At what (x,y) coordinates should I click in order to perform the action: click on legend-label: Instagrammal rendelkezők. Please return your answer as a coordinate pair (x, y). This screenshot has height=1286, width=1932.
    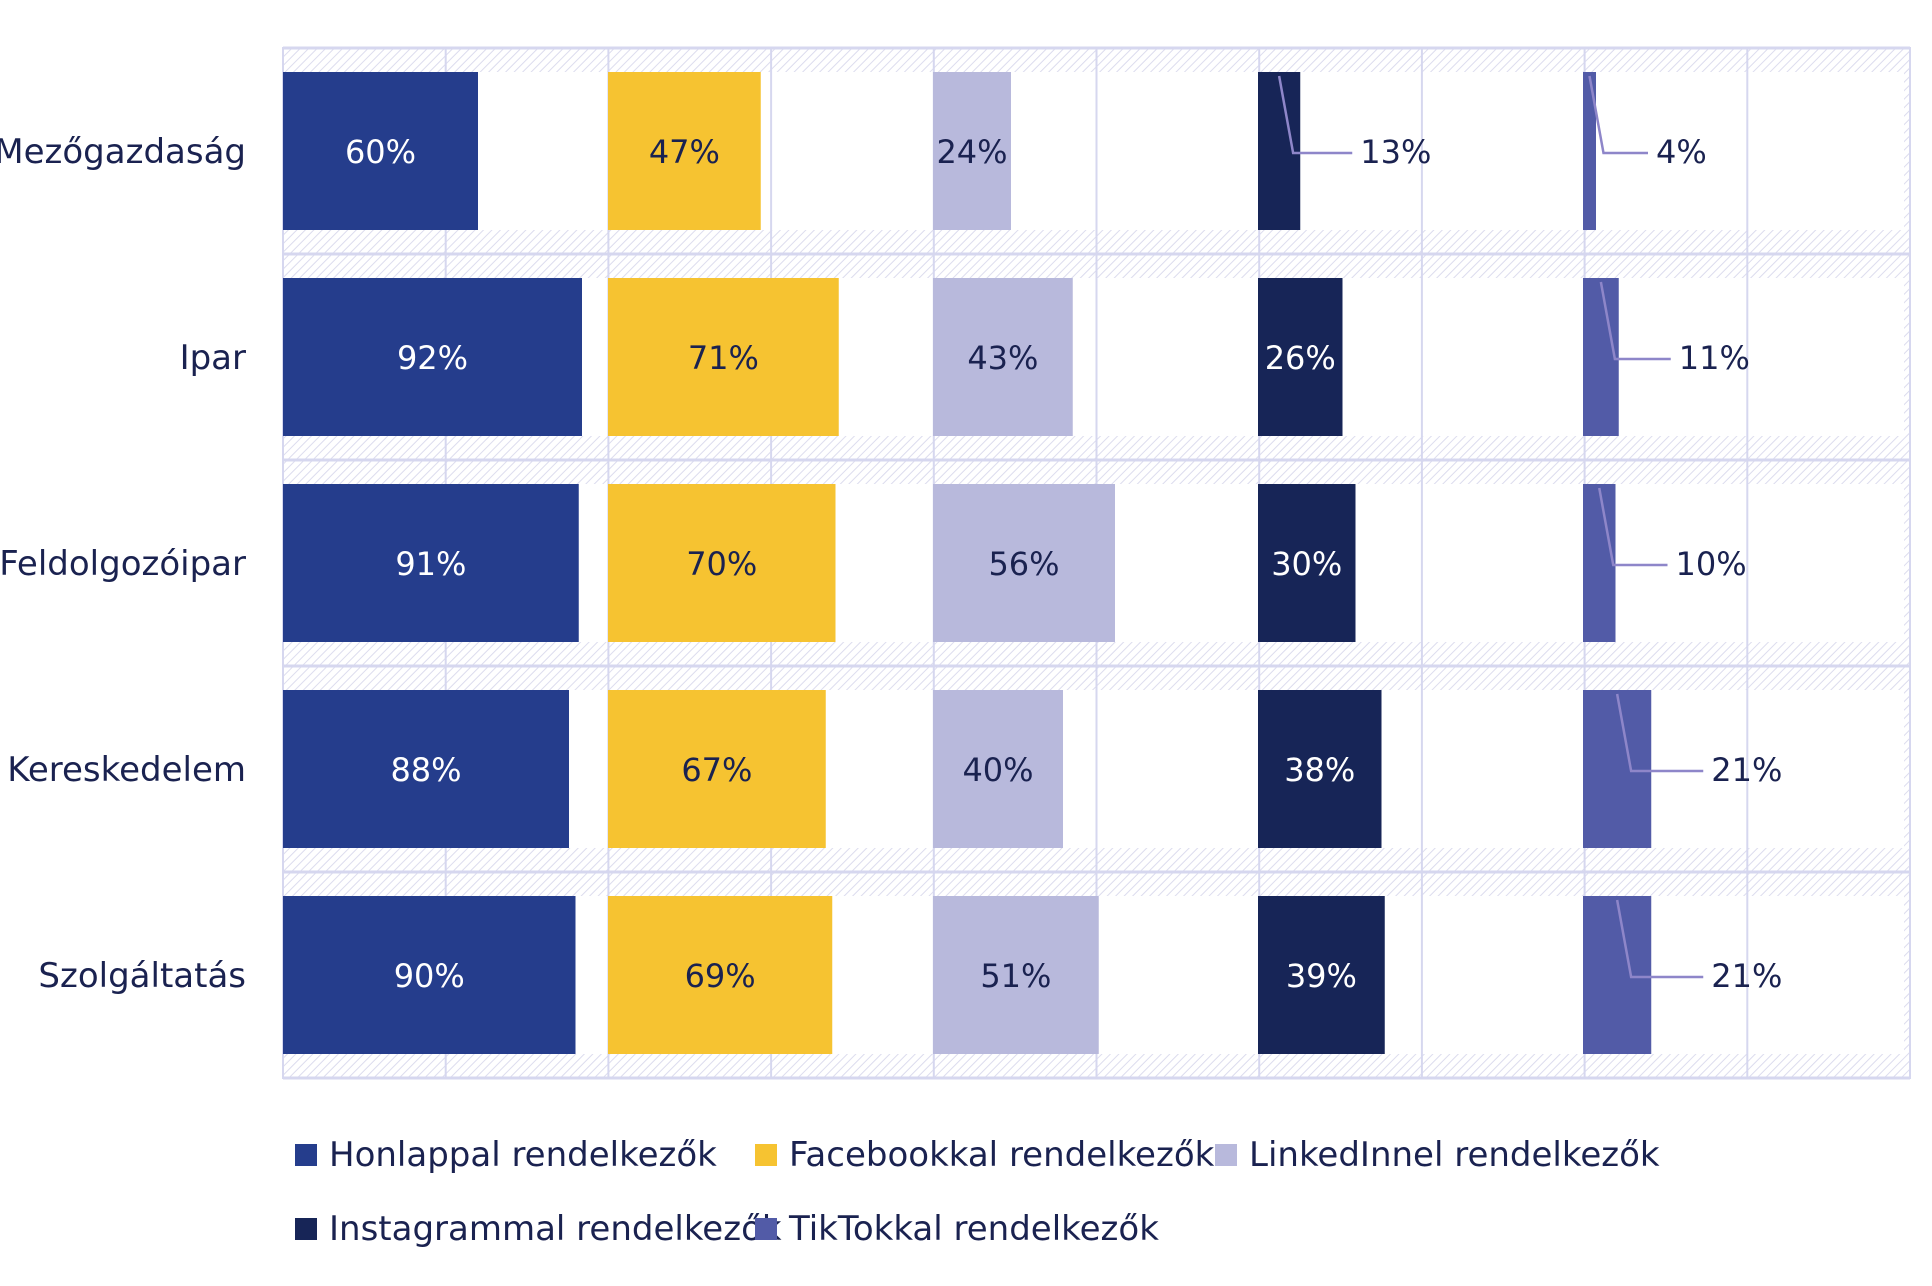
    Looking at the image, I should click on (555, 1229).